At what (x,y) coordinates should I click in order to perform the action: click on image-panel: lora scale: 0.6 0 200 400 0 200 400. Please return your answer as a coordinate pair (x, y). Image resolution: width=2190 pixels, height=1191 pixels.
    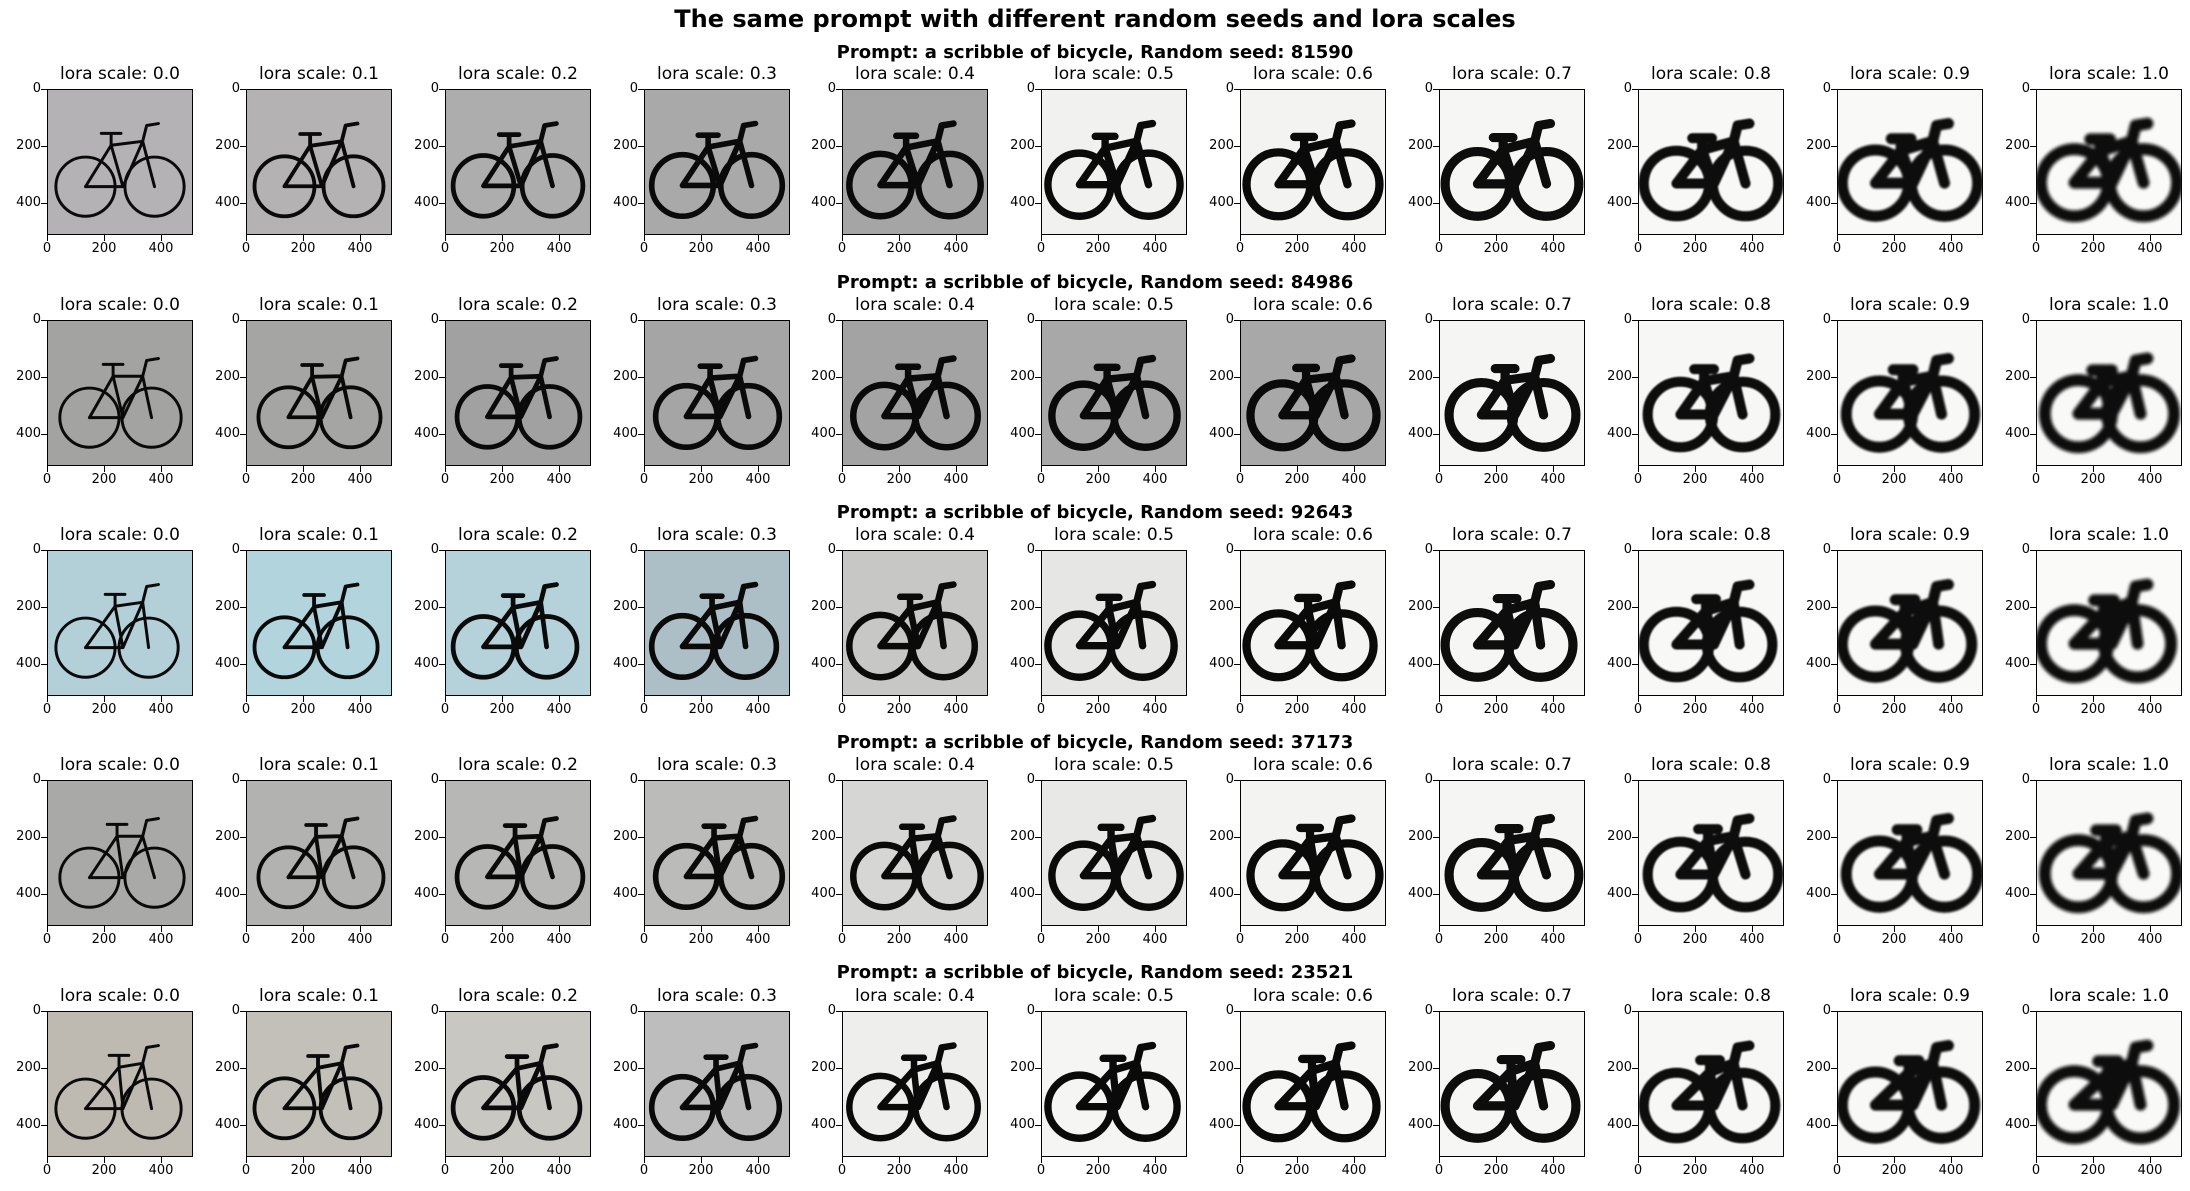
    Looking at the image, I should click on (1297, 621).